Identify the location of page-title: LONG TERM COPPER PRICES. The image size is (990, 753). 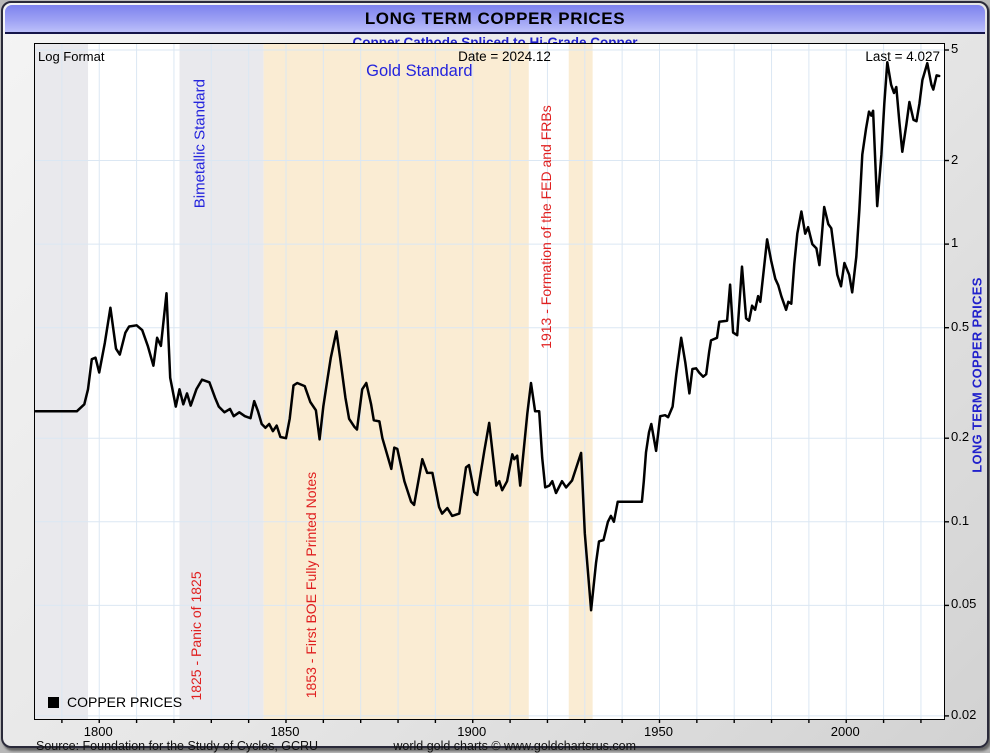
(495, 18).